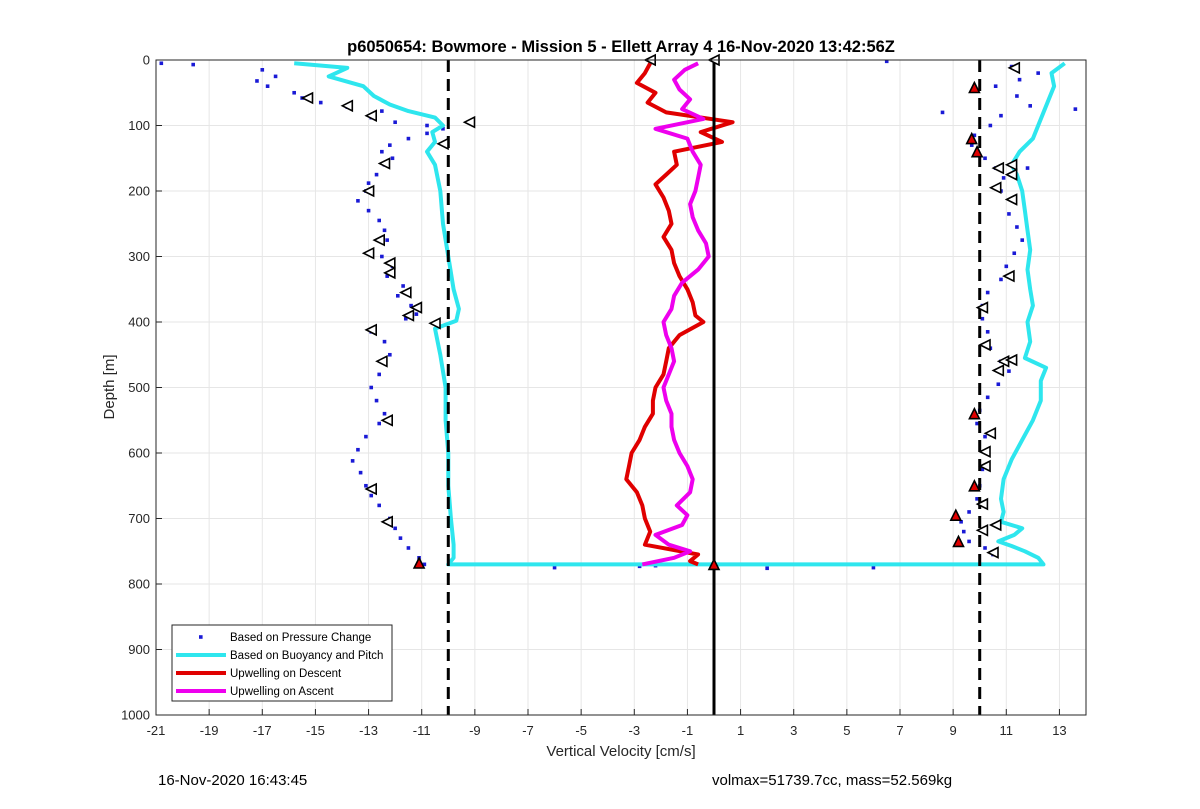 The image size is (1200, 809). What do you see at coordinates (793, 730) in the screenshot?
I see `x-tick-label: 3` at bounding box center [793, 730].